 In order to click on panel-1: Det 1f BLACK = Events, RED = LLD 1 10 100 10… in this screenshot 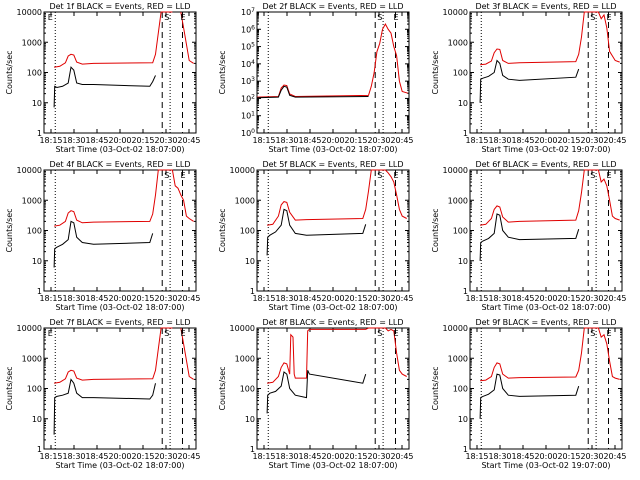, I will do `click(103, 78)`.